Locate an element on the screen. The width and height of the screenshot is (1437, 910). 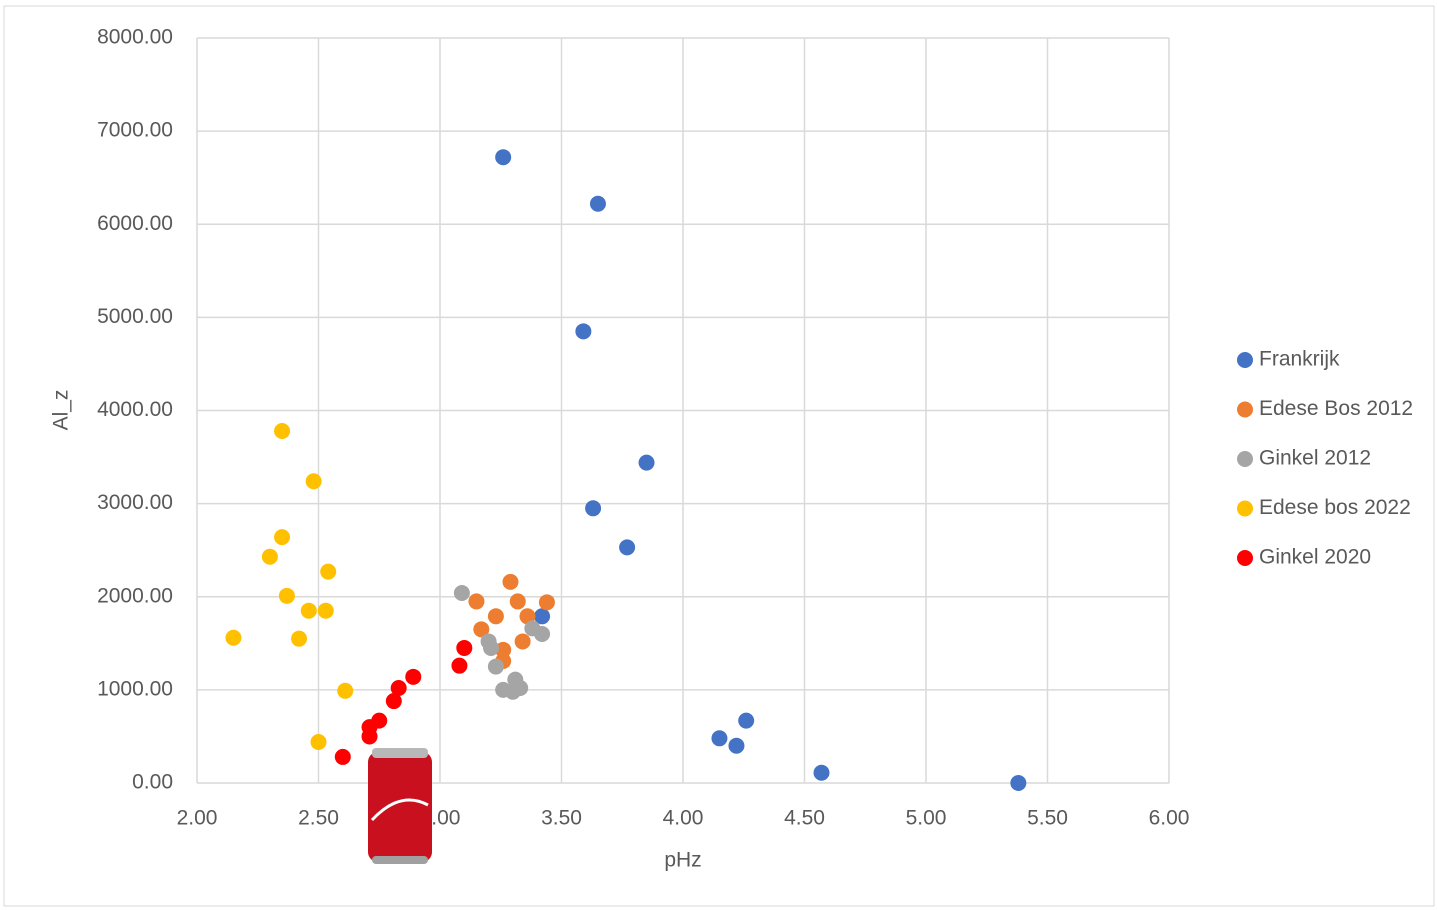
x-tick-label: 2.50 is located at coordinates (318, 818).